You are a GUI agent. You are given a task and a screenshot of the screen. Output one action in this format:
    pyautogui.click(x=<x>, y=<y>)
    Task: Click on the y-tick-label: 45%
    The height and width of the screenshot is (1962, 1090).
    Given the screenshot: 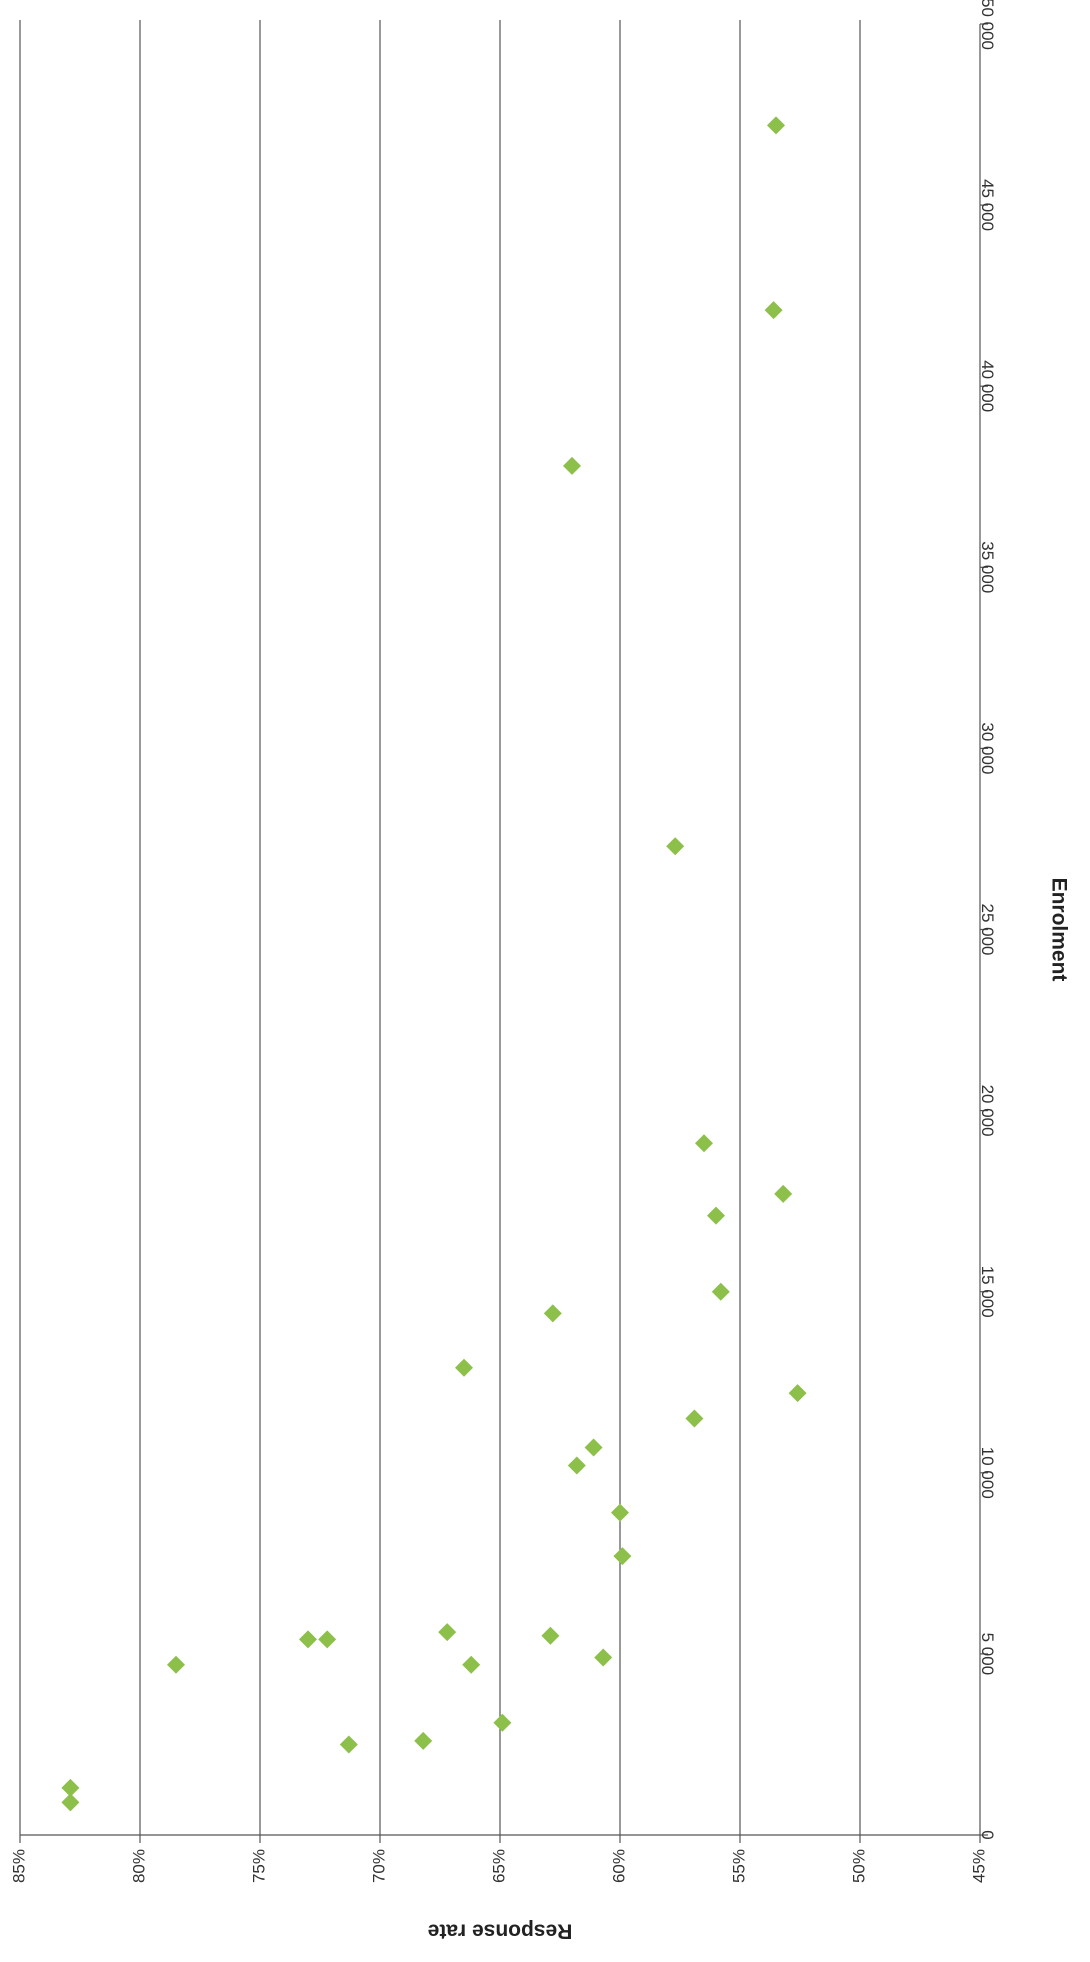 What is the action you would take?
    pyautogui.click(x=978, y=1866)
    